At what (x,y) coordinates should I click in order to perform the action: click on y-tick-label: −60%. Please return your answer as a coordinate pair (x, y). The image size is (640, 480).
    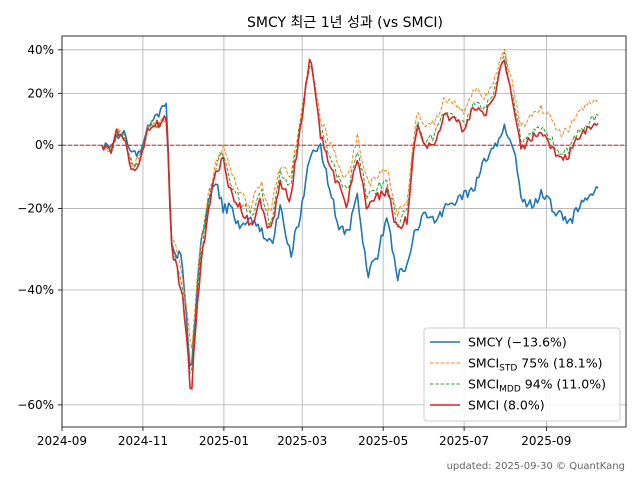
    Looking at the image, I should click on (35, 405).